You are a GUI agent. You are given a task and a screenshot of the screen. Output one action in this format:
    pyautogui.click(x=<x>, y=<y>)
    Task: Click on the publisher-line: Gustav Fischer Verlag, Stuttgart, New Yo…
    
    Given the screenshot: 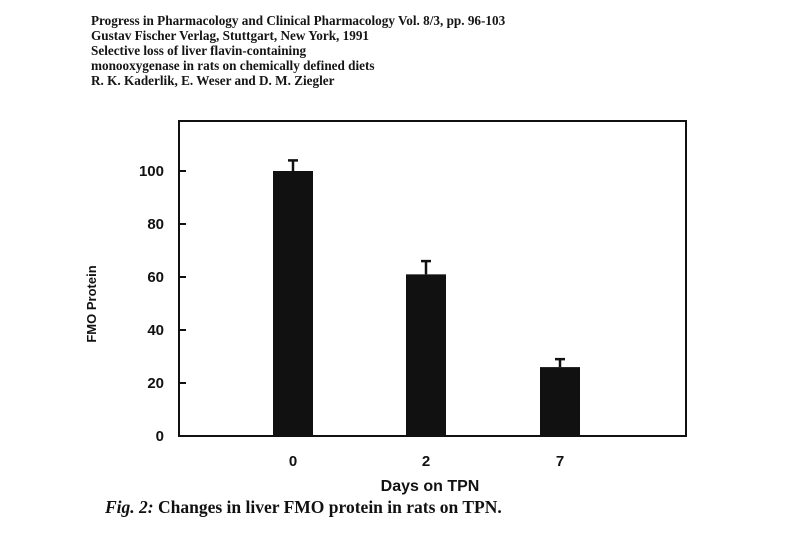 What is the action you would take?
    pyautogui.click(x=230, y=35)
    